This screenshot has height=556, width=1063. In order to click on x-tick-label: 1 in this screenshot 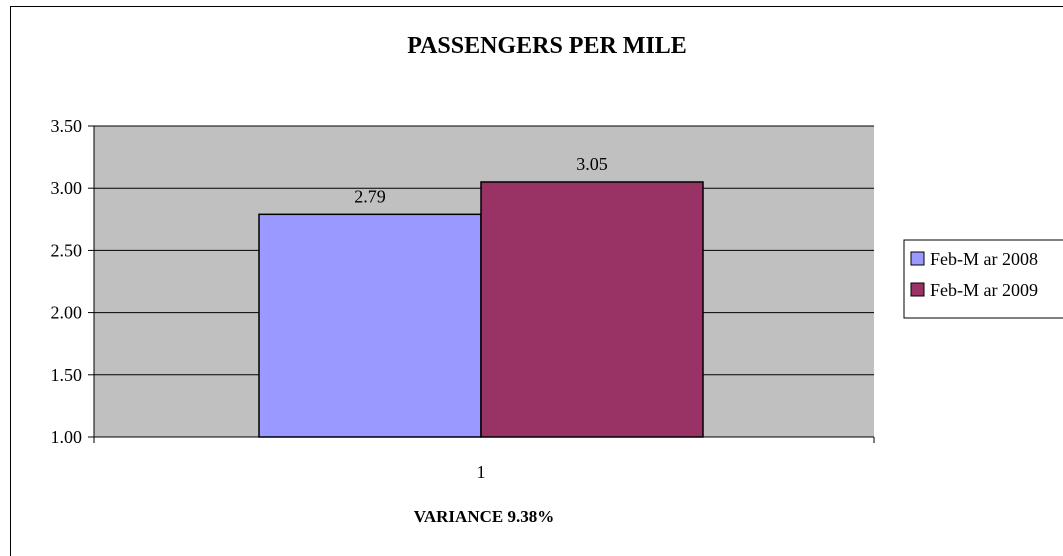, I will do `click(481, 472)`.